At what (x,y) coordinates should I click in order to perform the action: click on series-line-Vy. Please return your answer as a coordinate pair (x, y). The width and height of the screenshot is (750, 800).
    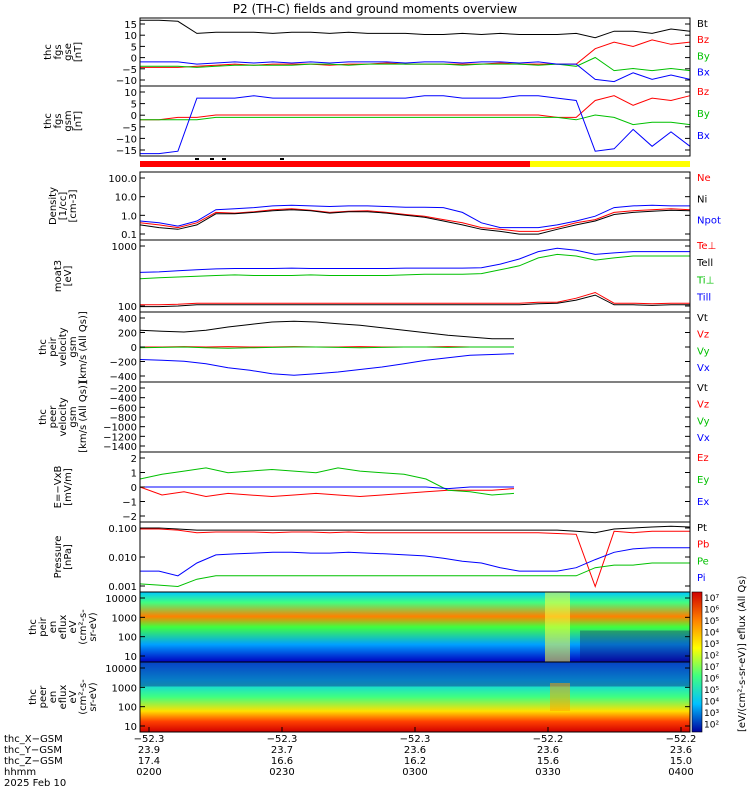
    Looking at the image, I should click on (326, 347).